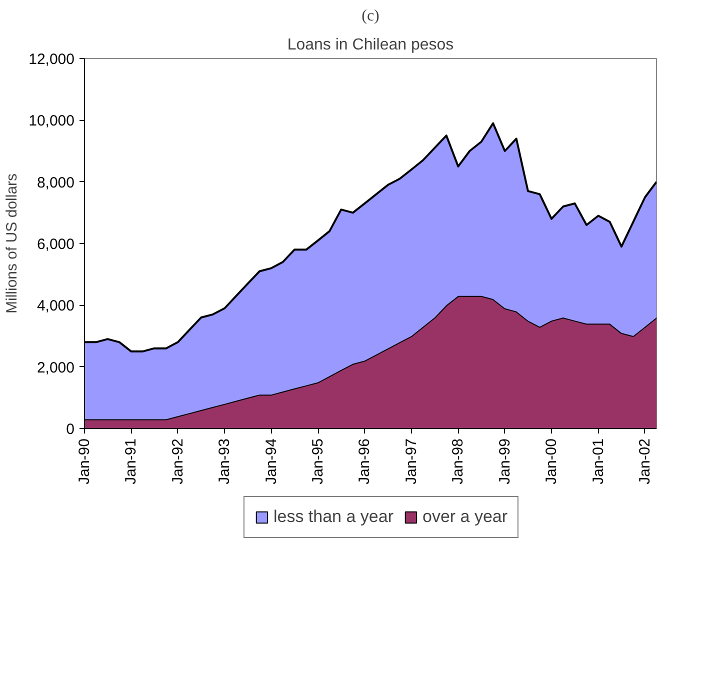 This screenshot has width=714, height=687. I want to click on y-tick-label: 4,000, so click(55, 306).